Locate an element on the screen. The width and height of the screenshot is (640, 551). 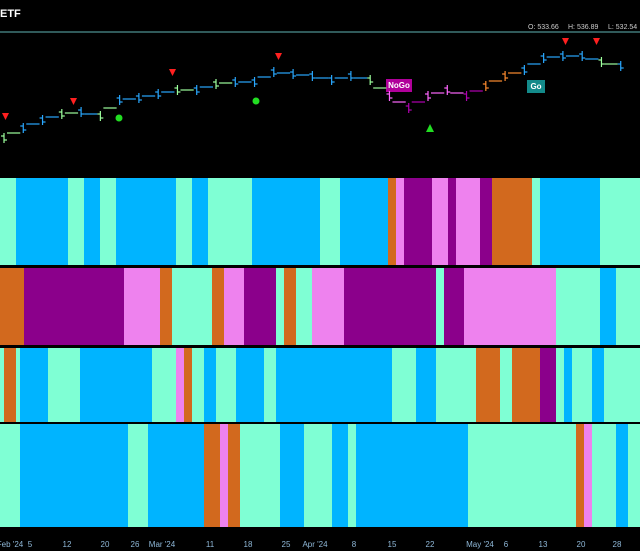
x-axis-label: 5 is located at coordinates (30, 544).